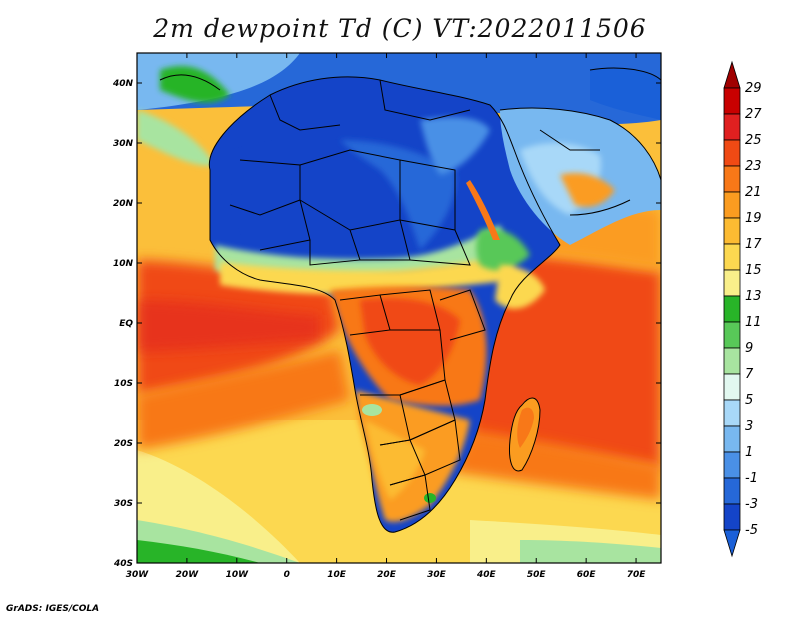 The width and height of the screenshot is (800, 622). What do you see at coordinates (287, 575) in the screenshot?
I see `lon-tick-label: 0` at bounding box center [287, 575].